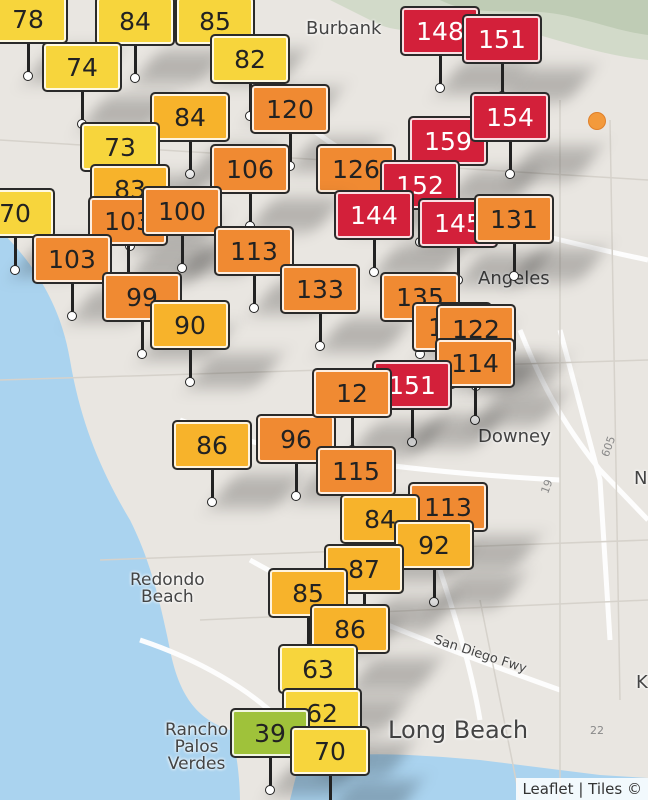 The width and height of the screenshot is (648, 800). I want to click on place-label-downey: Downey, so click(514, 436).